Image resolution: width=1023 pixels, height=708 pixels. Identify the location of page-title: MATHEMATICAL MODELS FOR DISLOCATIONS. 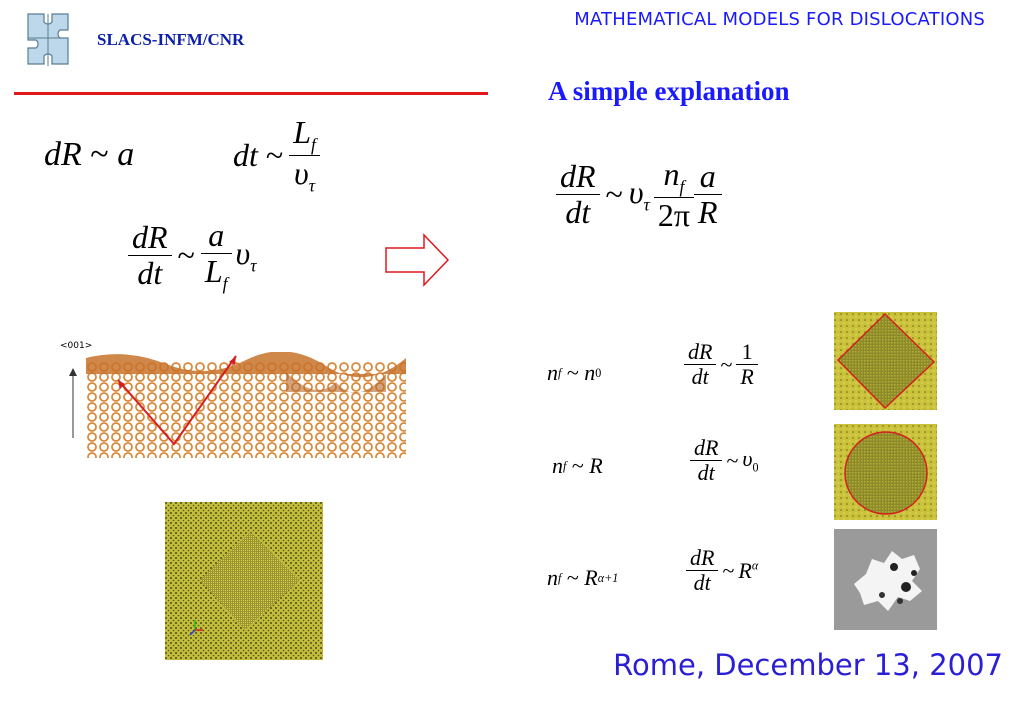
(779, 19).